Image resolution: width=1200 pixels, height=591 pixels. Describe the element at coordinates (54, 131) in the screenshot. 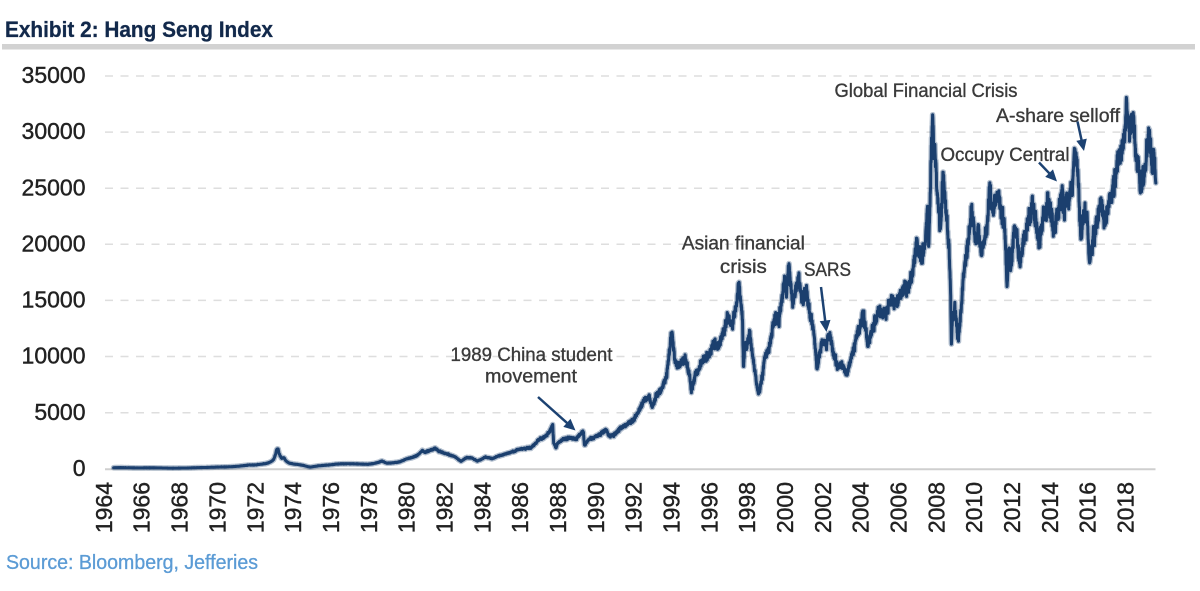

I see `svg-text: 30000` at that location.